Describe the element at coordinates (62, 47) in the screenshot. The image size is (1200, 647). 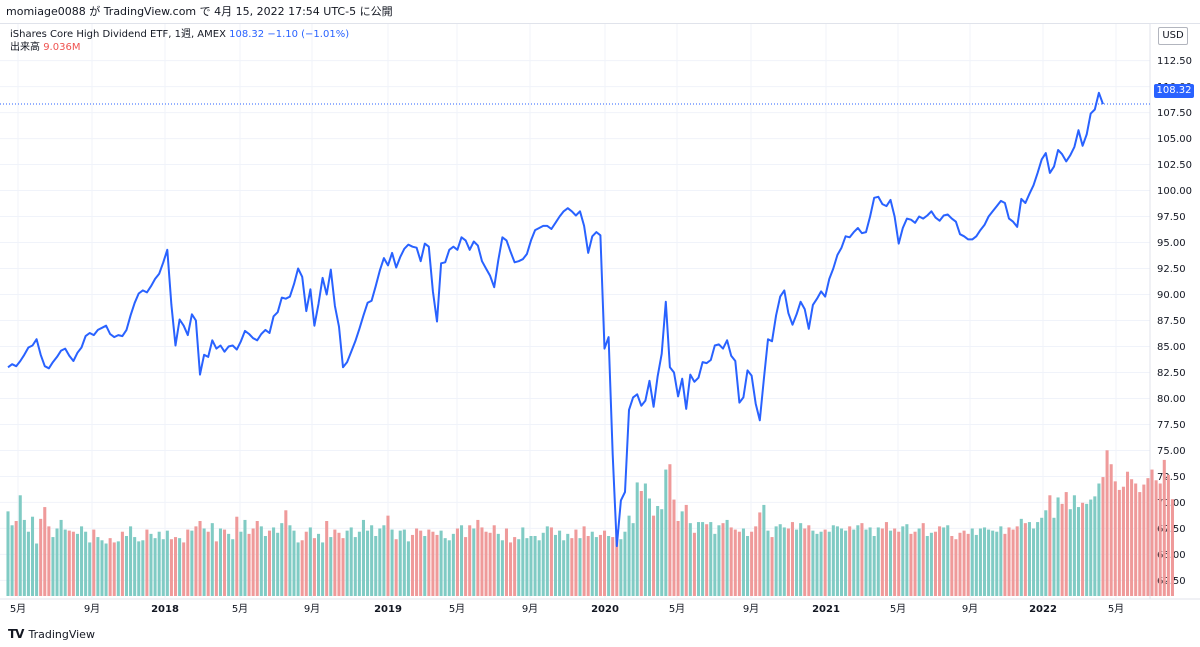
I see `volume-value: 9.036M` at that location.